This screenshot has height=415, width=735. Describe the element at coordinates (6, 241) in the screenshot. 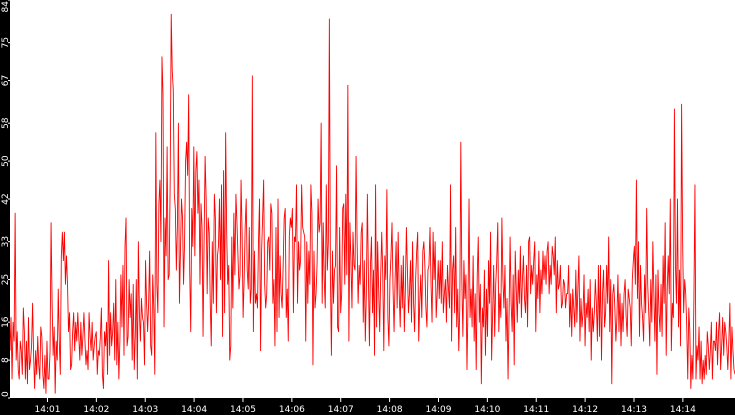

I see `y-tick-label: 33` at that location.